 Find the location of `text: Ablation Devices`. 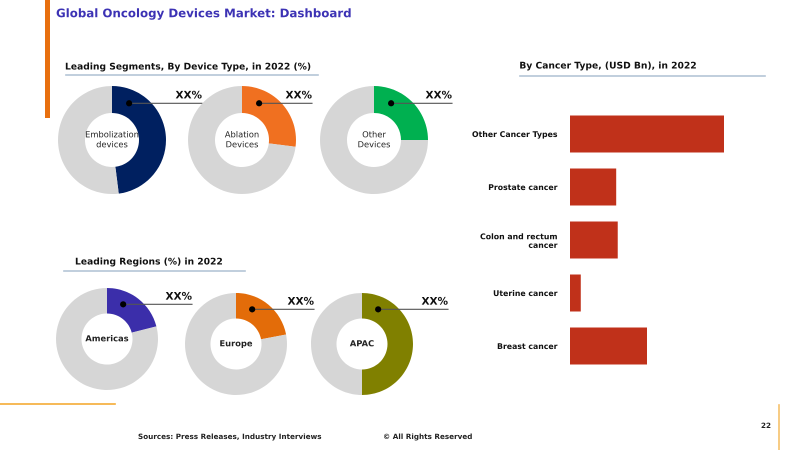

text: Ablation Devices is located at coordinates (241, 139).